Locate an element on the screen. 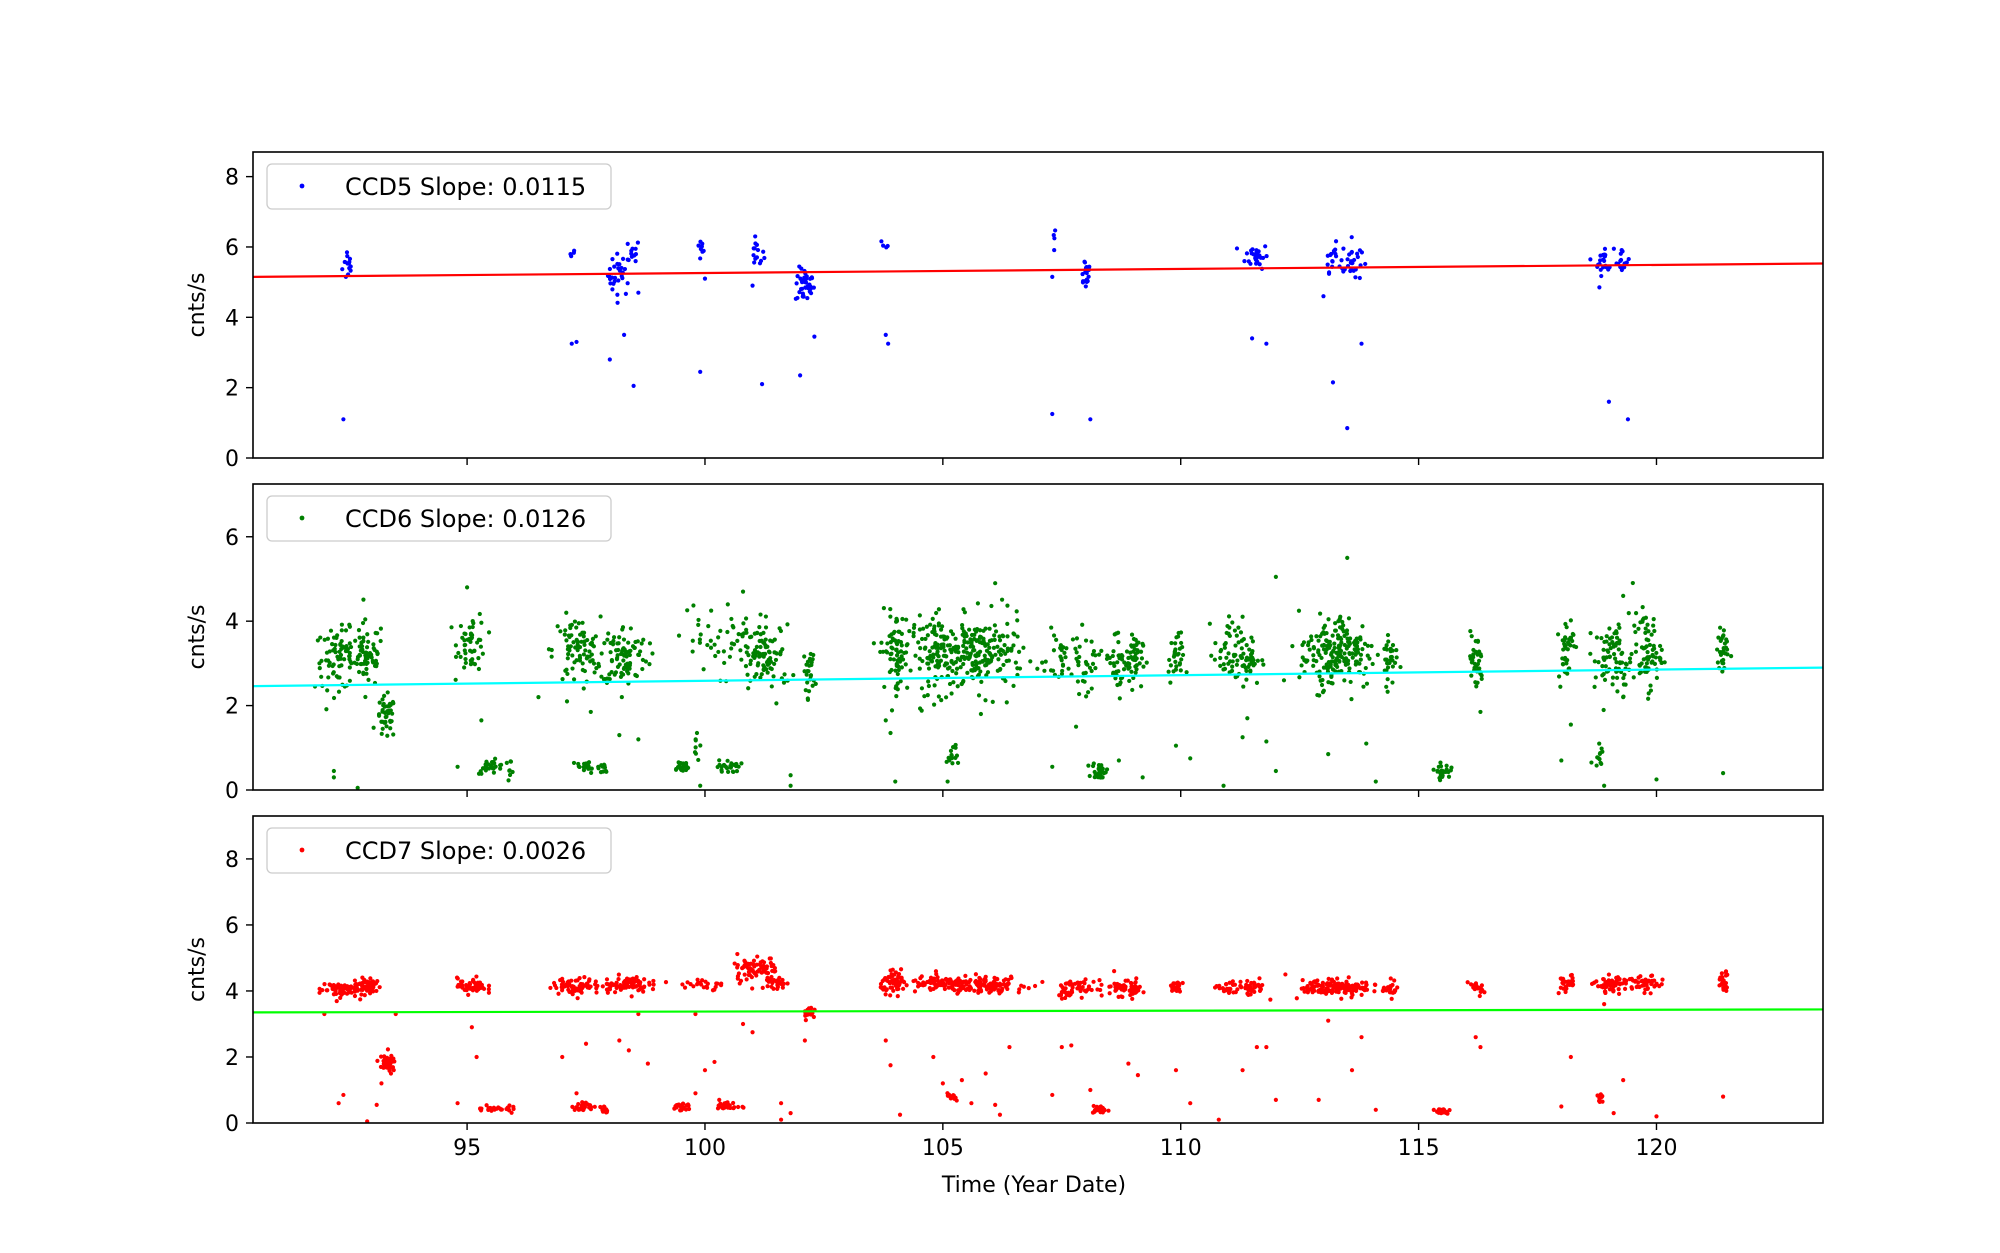 This screenshot has height=1253, width=2000. y-tick-label: 2 is located at coordinates (232, 1058).